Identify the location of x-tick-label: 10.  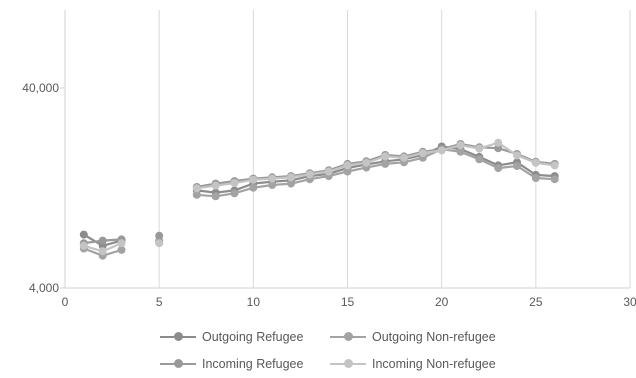
(254, 302).